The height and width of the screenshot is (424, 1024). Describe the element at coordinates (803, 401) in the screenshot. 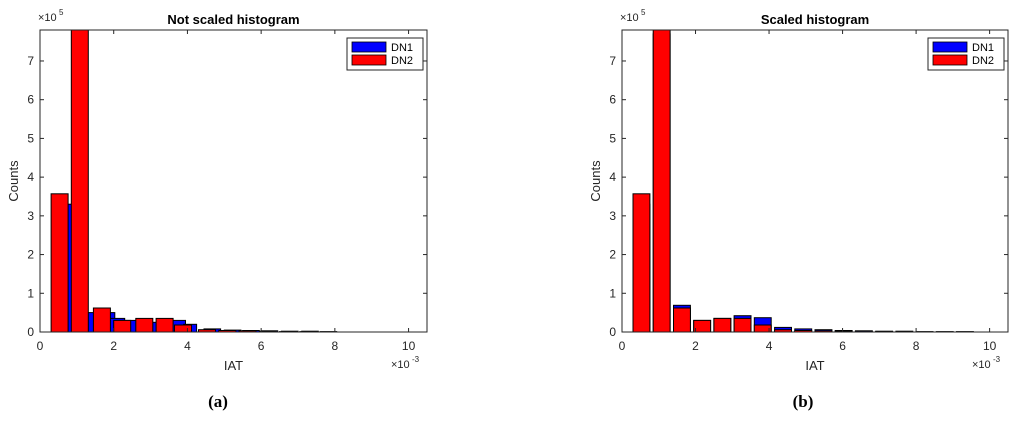

I see `caption-b: (b)` at that location.